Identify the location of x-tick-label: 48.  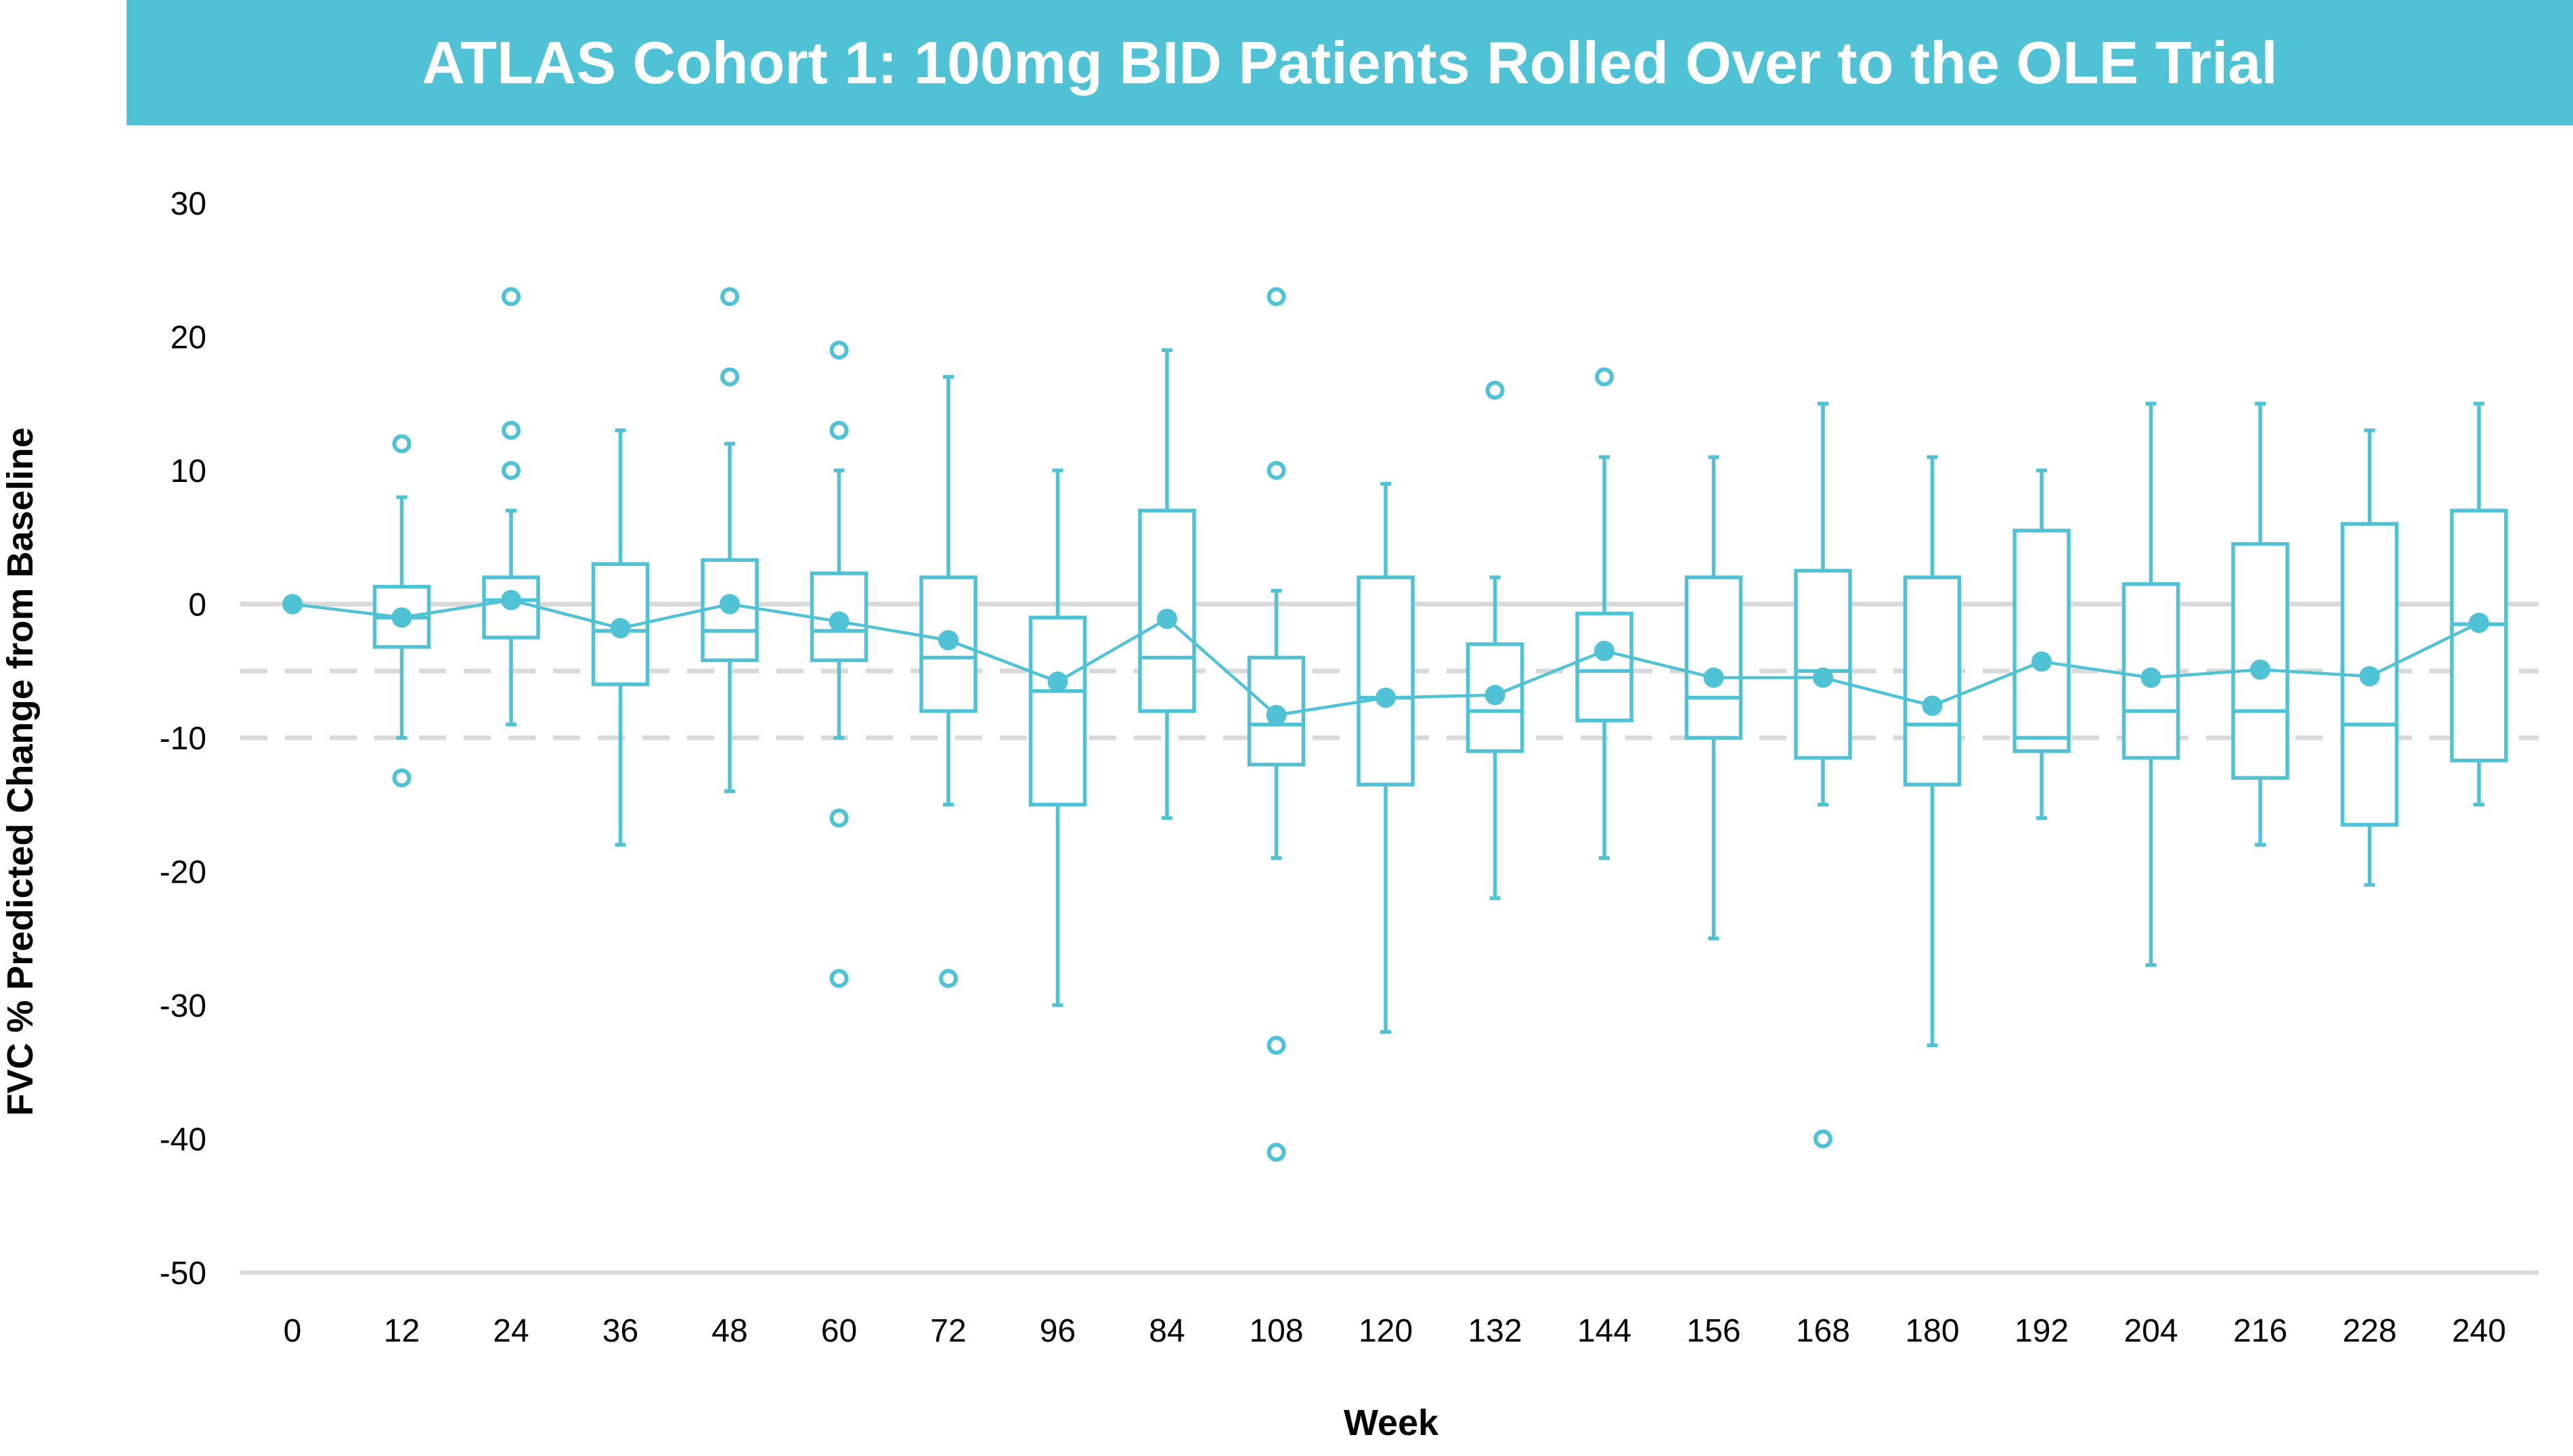
(729, 1331).